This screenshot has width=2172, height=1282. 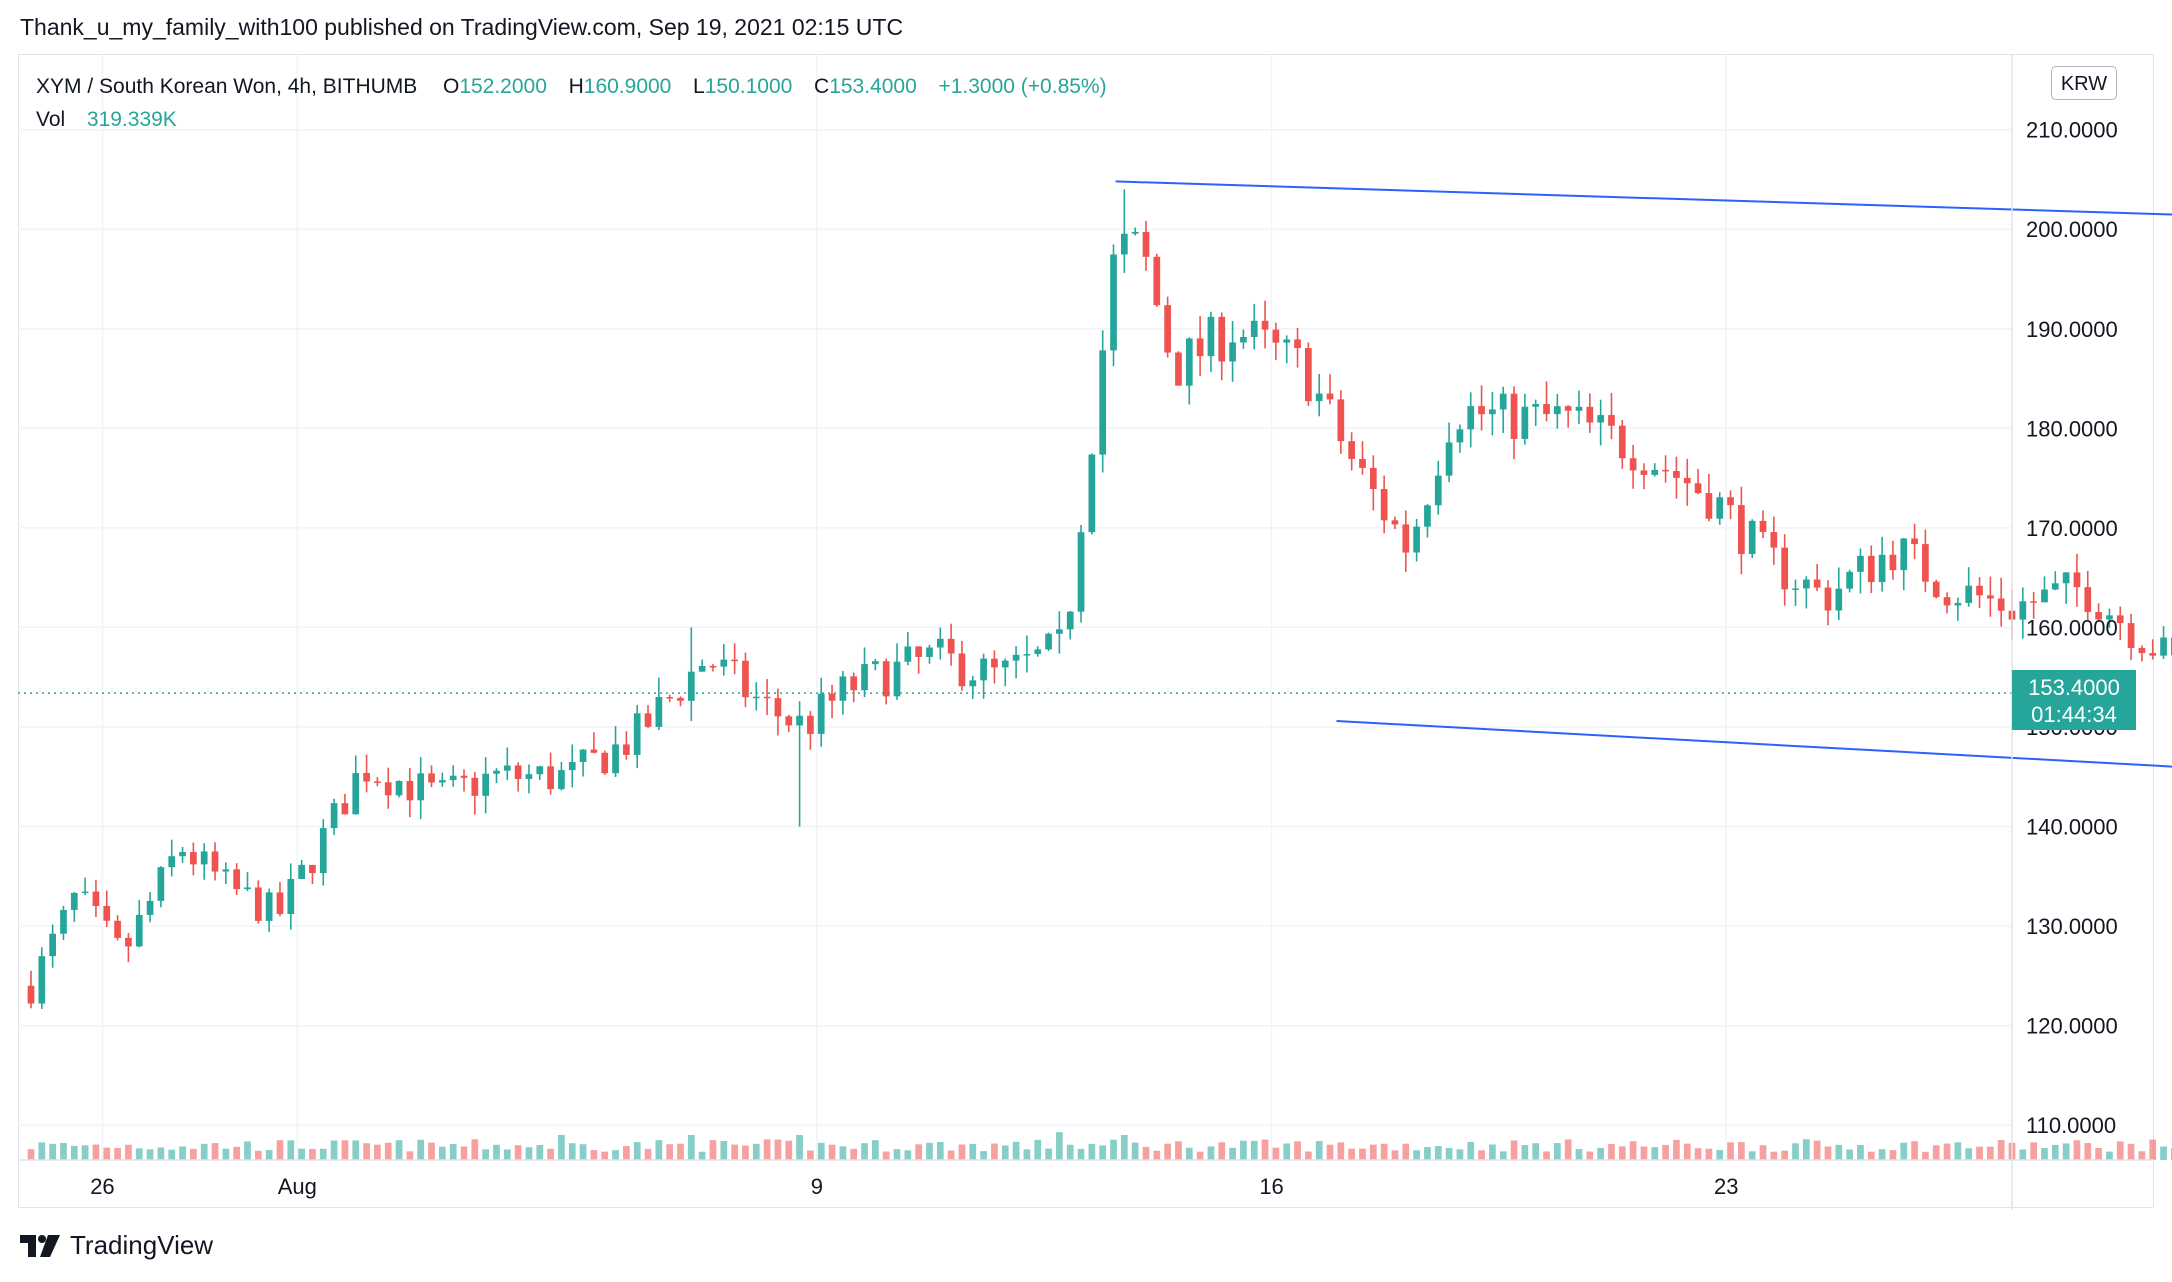 What do you see at coordinates (2084, 83) in the screenshot?
I see `currency-button: KRW` at bounding box center [2084, 83].